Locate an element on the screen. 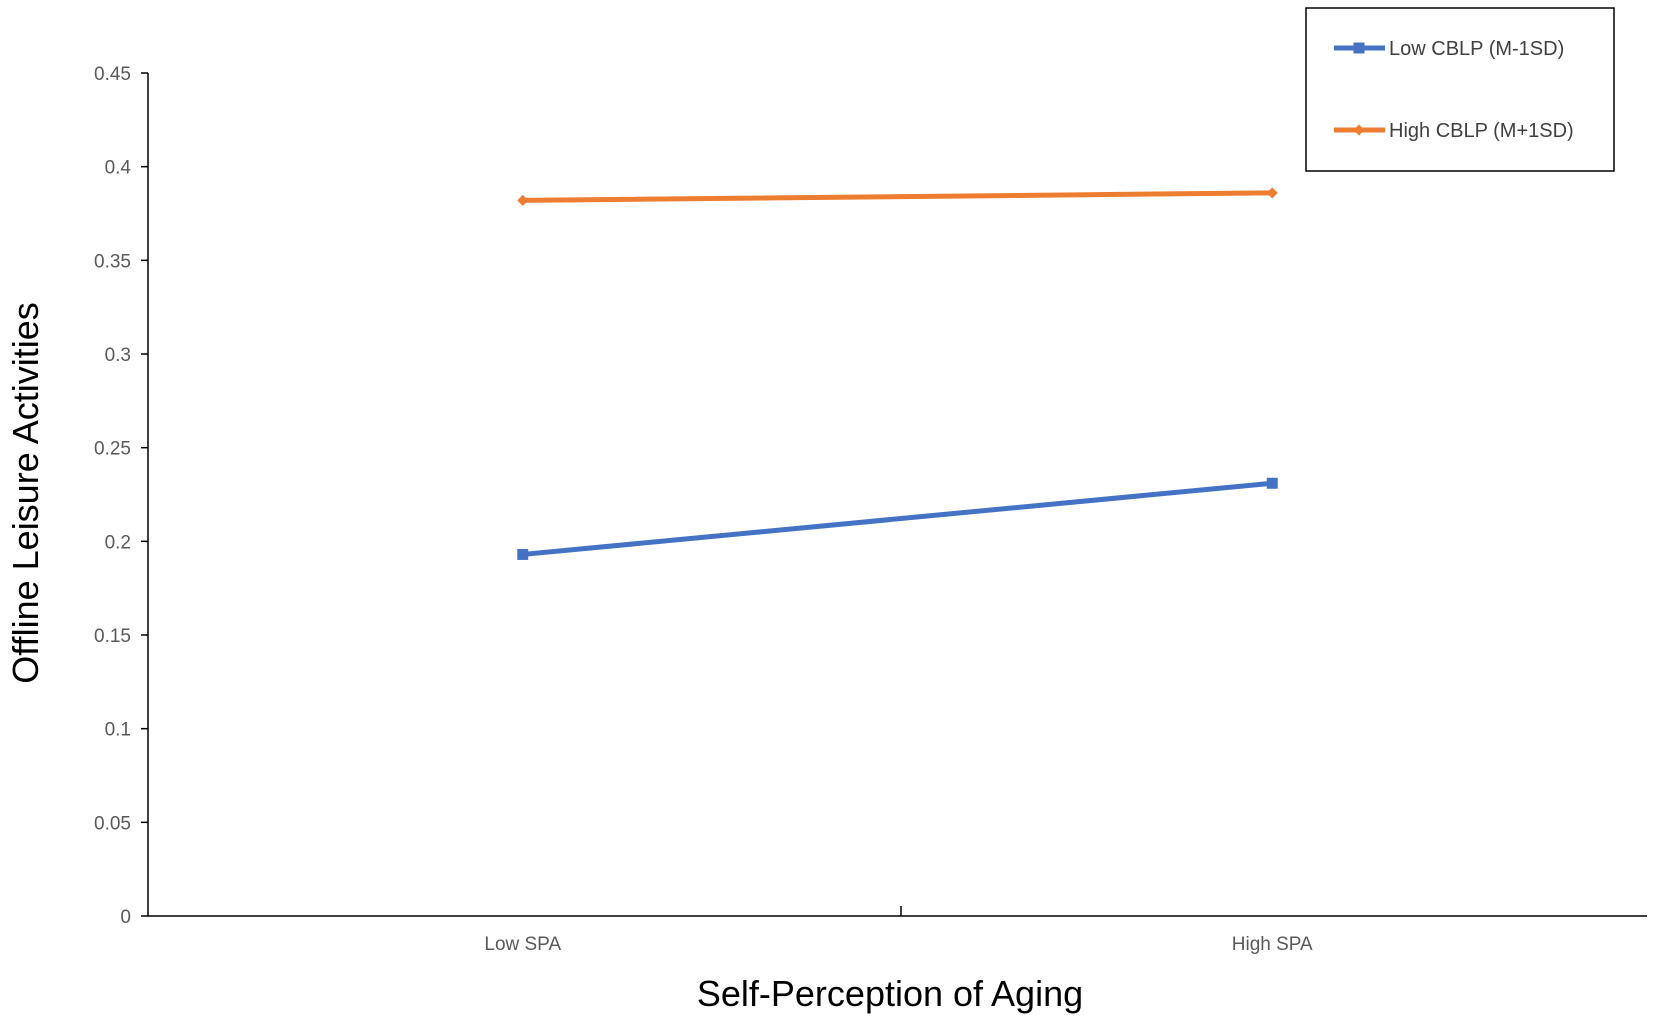  legend-item: High CBLP (M+1SD) is located at coordinates (1454, 131).